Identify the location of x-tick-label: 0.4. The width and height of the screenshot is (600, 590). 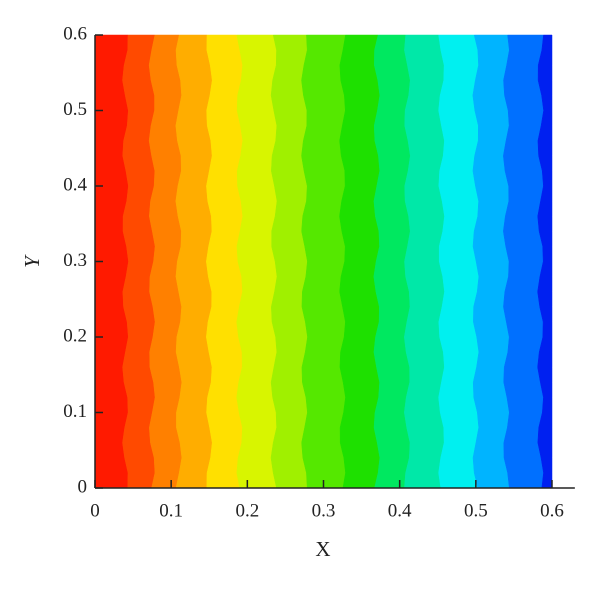
(400, 510).